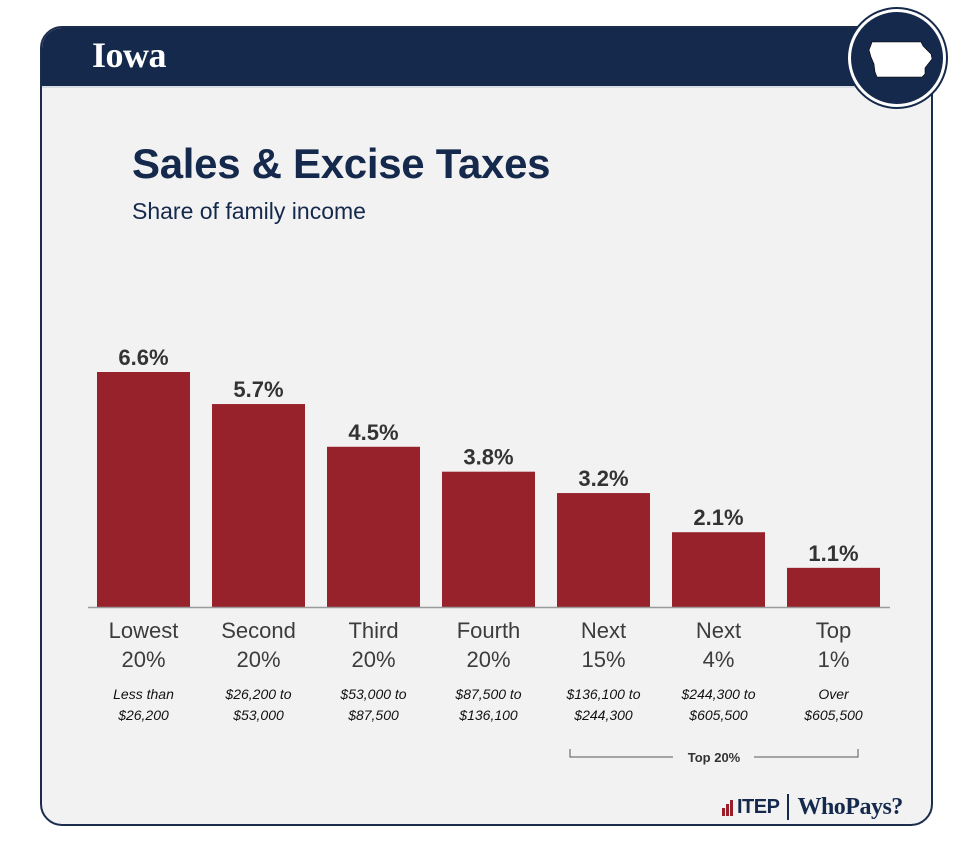  Describe the element at coordinates (788, 807) in the screenshot. I see `logo-divider` at that location.